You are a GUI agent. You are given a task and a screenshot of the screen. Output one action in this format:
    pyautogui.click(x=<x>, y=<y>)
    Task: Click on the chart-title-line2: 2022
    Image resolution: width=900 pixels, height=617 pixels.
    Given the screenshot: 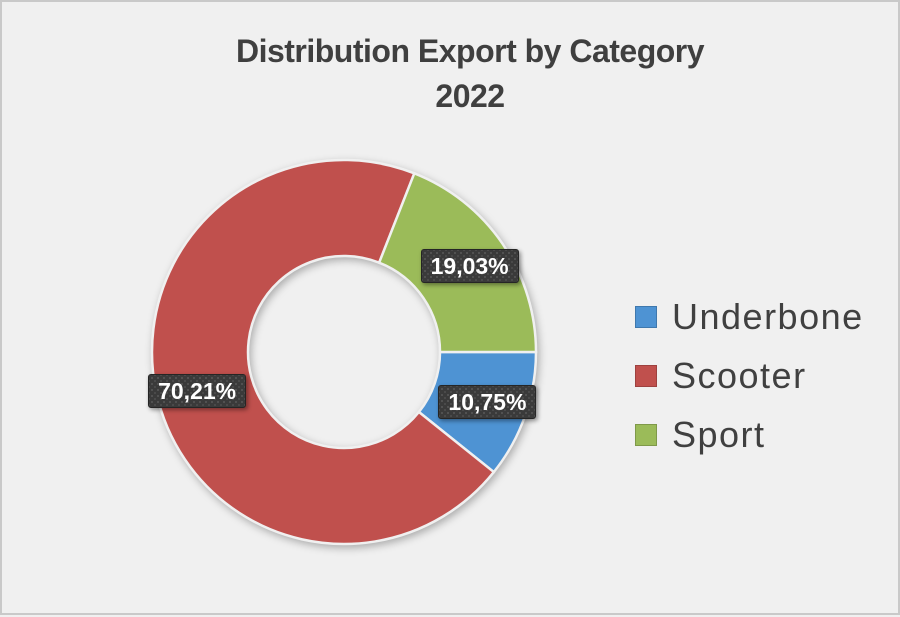 What is the action you would take?
    pyautogui.click(x=470, y=96)
    